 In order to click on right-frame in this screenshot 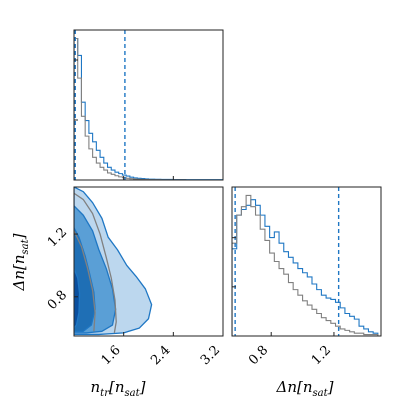, I will do `click(306, 261)`.